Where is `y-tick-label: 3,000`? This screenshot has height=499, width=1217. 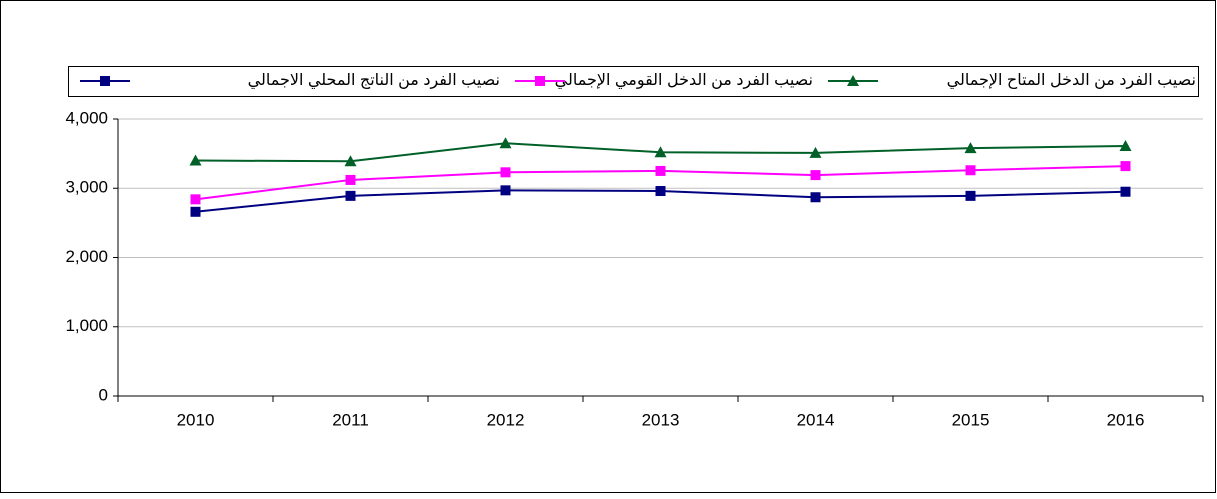
y-tick-label: 3,000 is located at coordinates (86, 187).